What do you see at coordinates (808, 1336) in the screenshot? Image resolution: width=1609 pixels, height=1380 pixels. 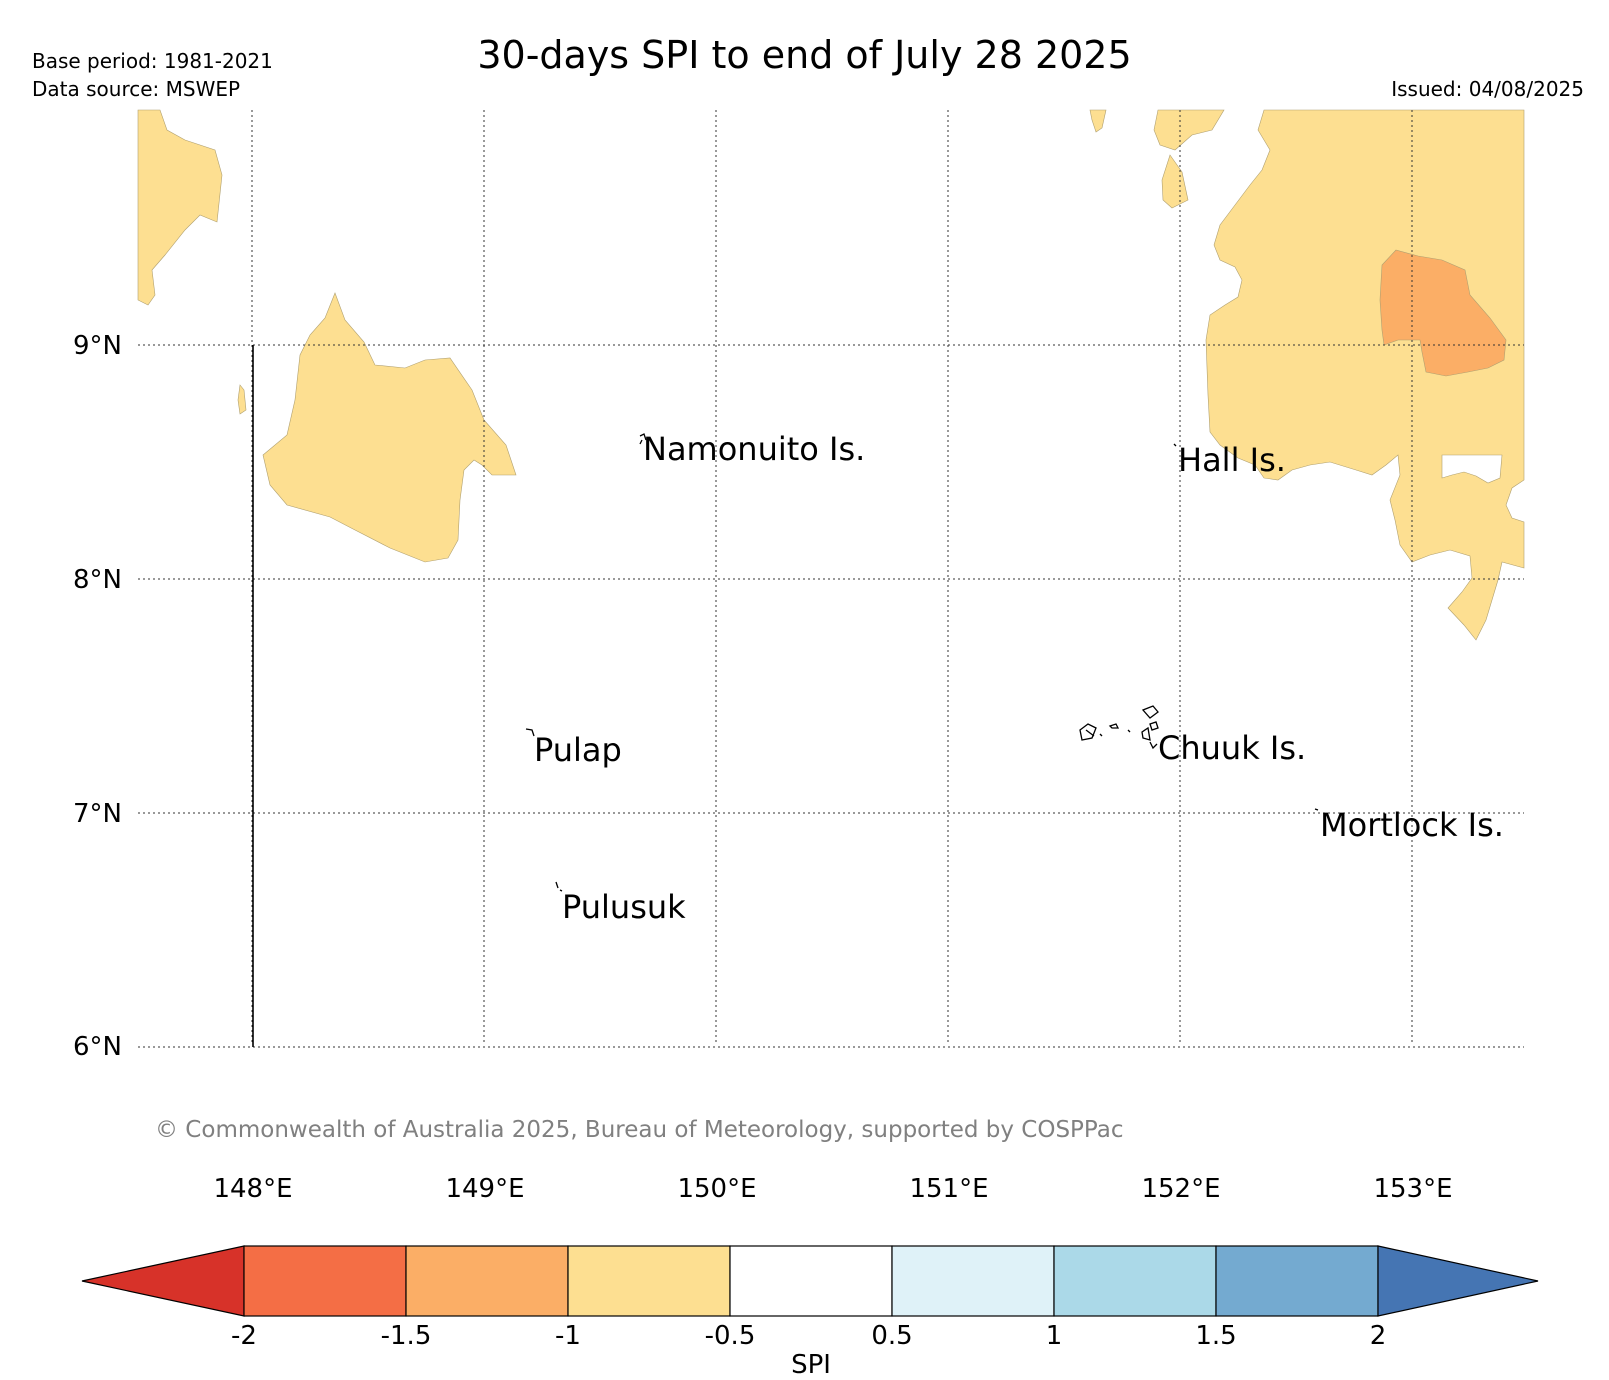 I see `colorbar-ticks: -2 -1.5 -1 -0.5 0.5 1 1.5 2` at bounding box center [808, 1336].